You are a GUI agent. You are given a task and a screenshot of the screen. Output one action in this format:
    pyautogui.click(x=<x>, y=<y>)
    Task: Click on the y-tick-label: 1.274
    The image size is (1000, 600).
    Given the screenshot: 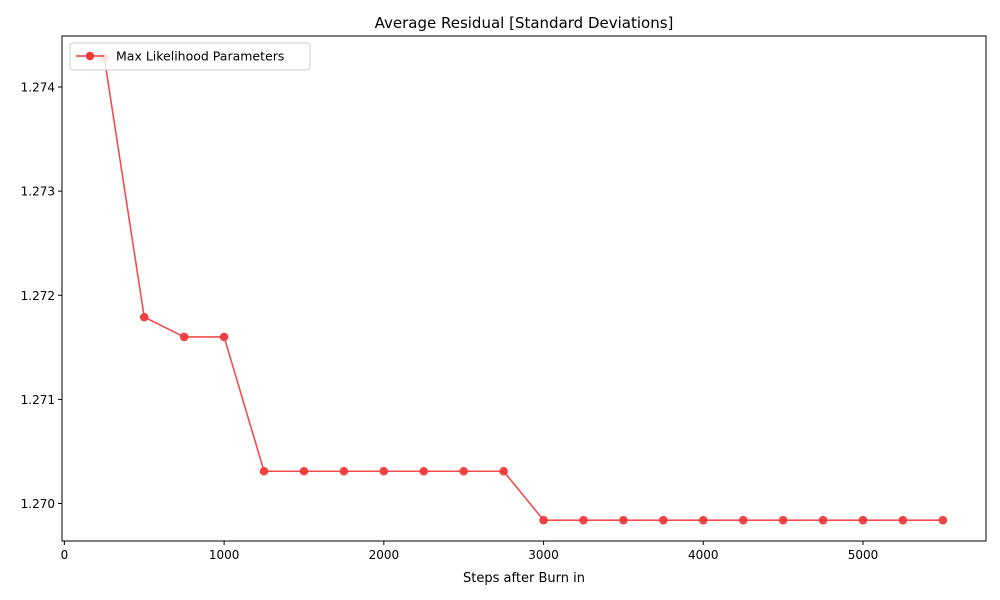 What is the action you would take?
    pyautogui.click(x=38, y=88)
    